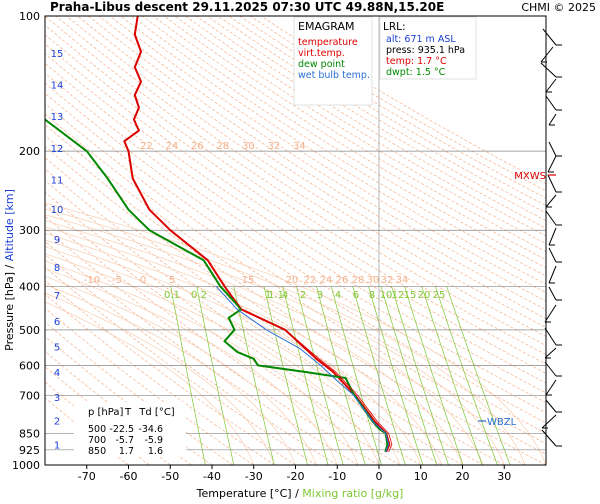 The image size is (600, 504). I want to click on legend-item: wet bulb temp., so click(334, 75).